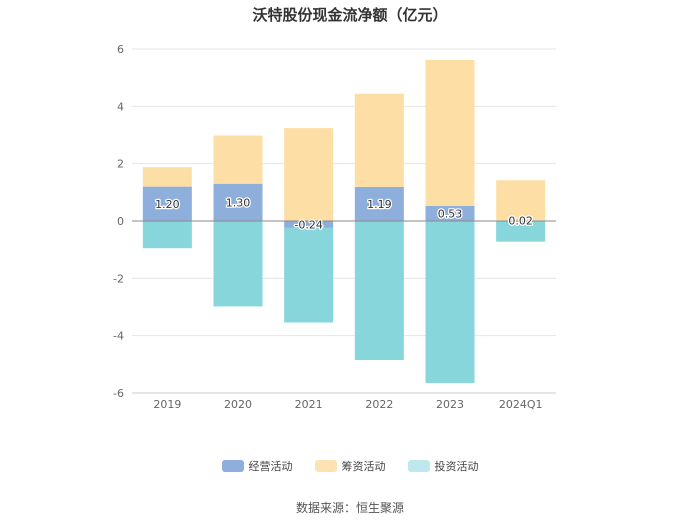  What do you see at coordinates (521, 404) in the screenshot?
I see `x-tick-label: 2024Q1` at bounding box center [521, 404].